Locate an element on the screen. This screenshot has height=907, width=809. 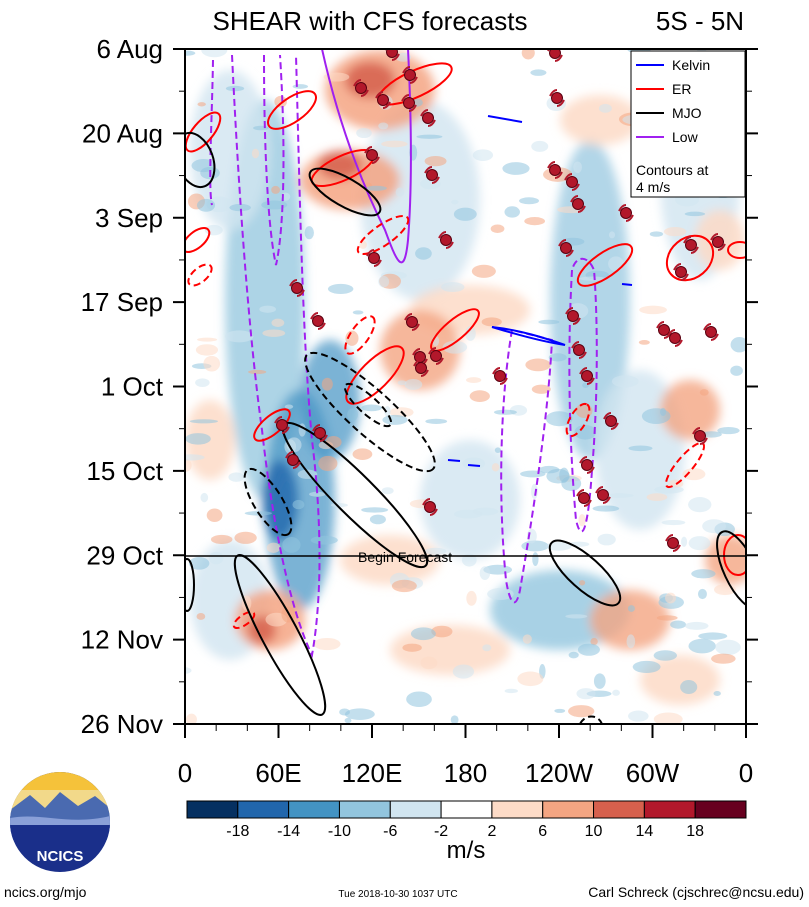
x-tick-label: 60E is located at coordinates (278, 773).